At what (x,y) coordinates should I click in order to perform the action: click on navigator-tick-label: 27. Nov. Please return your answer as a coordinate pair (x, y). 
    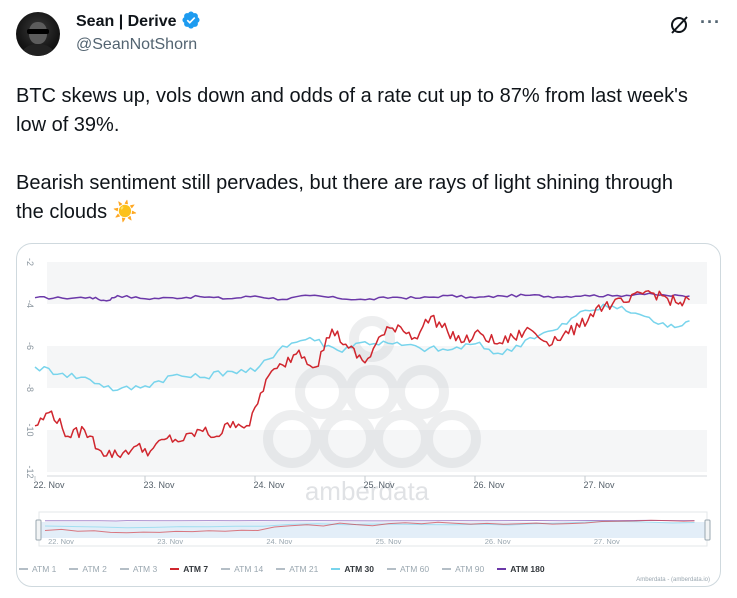
    Looking at the image, I should click on (607, 541).